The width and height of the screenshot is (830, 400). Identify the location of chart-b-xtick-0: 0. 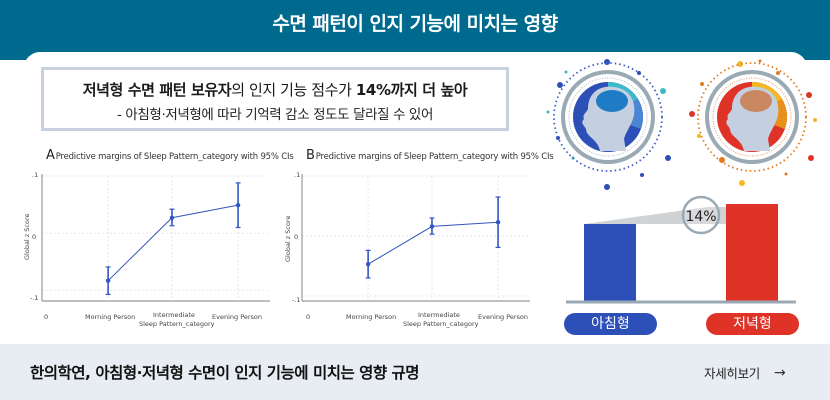
(308, 317).